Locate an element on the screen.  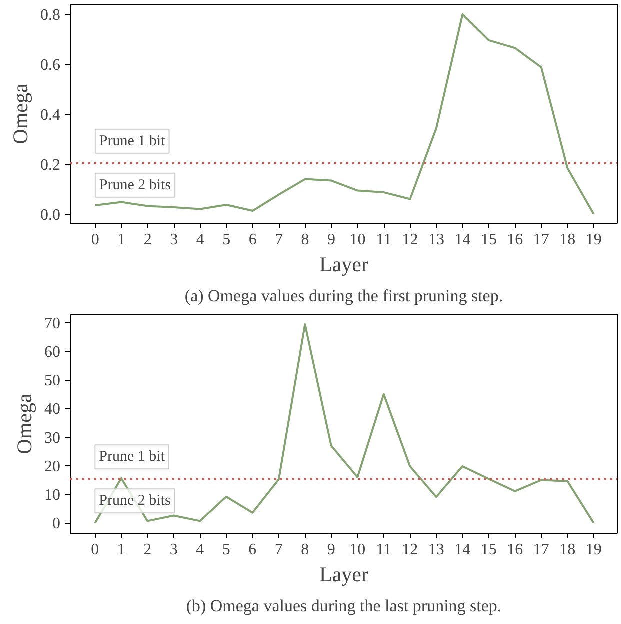
y-tick-label: 0.4 is located at coordinates (50, 115).